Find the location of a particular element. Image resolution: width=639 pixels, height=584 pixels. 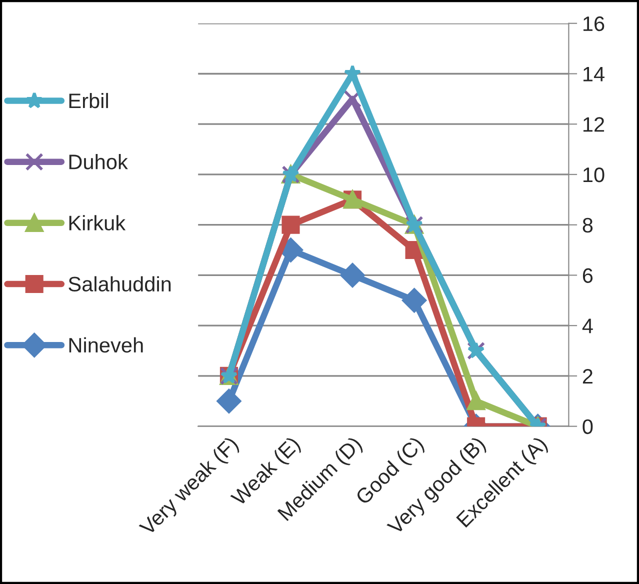

legend-label: Kirkuk is located at coordinates (97, 222).